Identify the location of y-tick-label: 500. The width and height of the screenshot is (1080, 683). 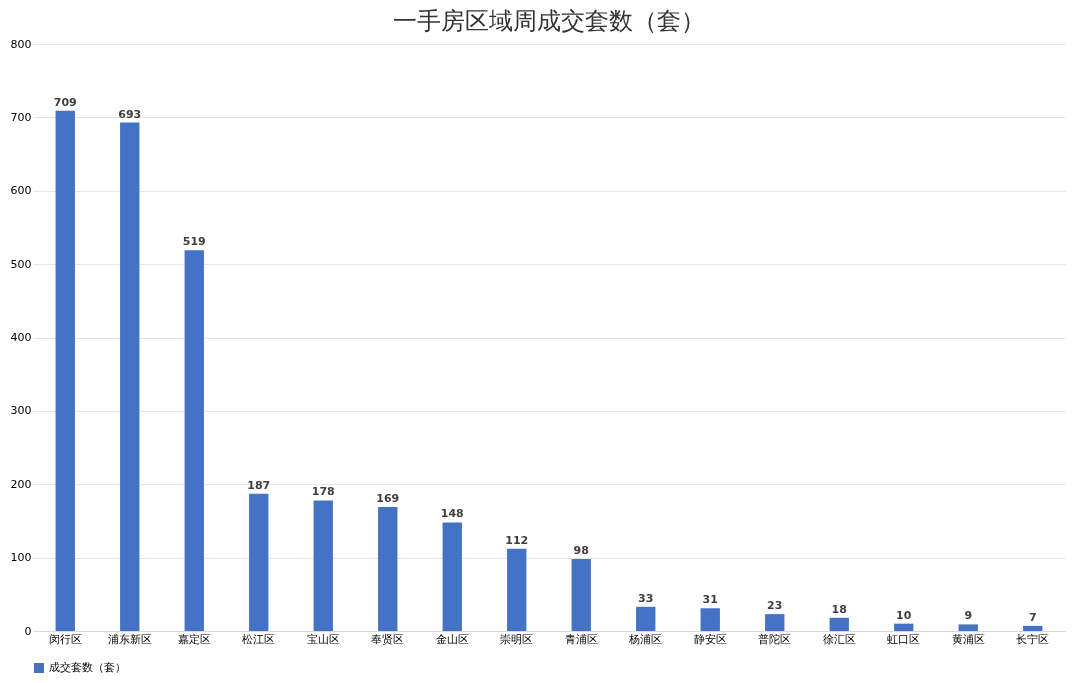
(21, 264).